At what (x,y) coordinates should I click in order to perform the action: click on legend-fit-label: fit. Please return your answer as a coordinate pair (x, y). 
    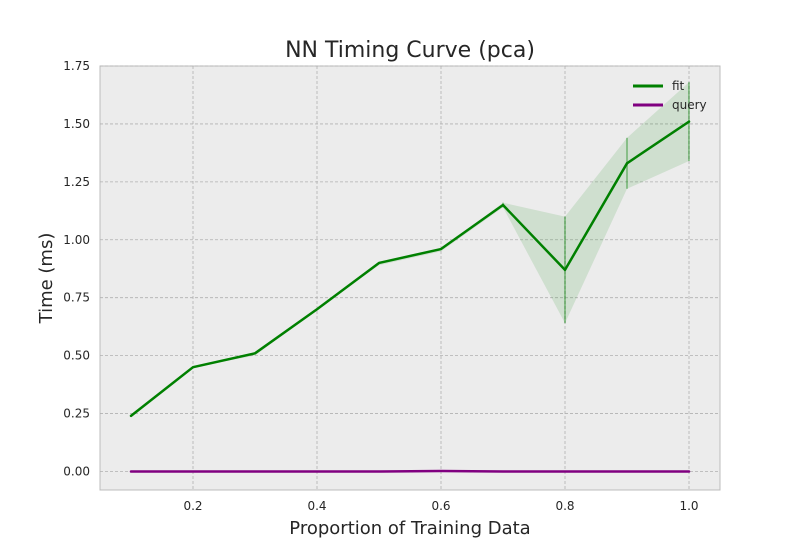
    Looking at the image, I should click on (678, 86).